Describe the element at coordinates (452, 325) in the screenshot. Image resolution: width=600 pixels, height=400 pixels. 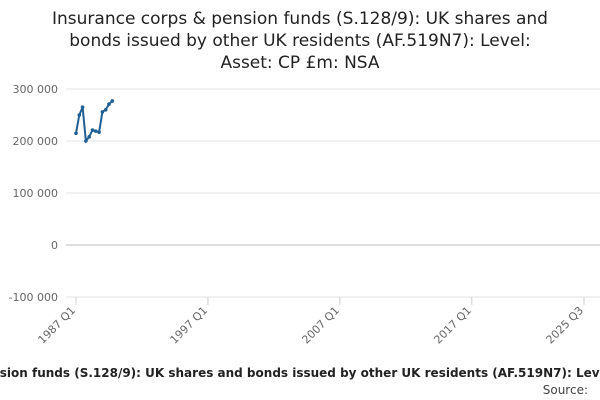
I see `x-tick-label: 2017 Q1` at that location.